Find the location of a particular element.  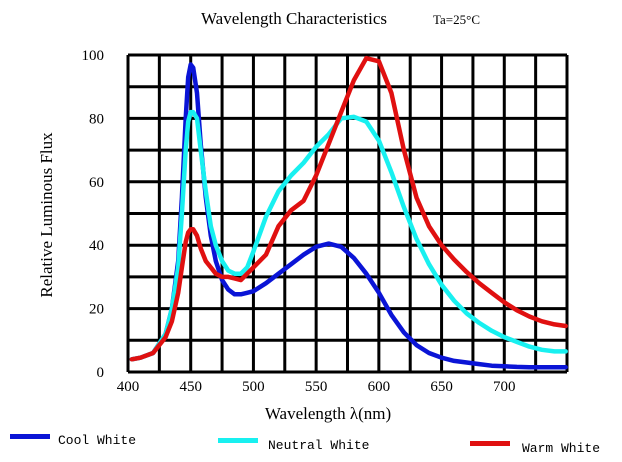

legend-label: Cool White is located at coordinates (97, 440).